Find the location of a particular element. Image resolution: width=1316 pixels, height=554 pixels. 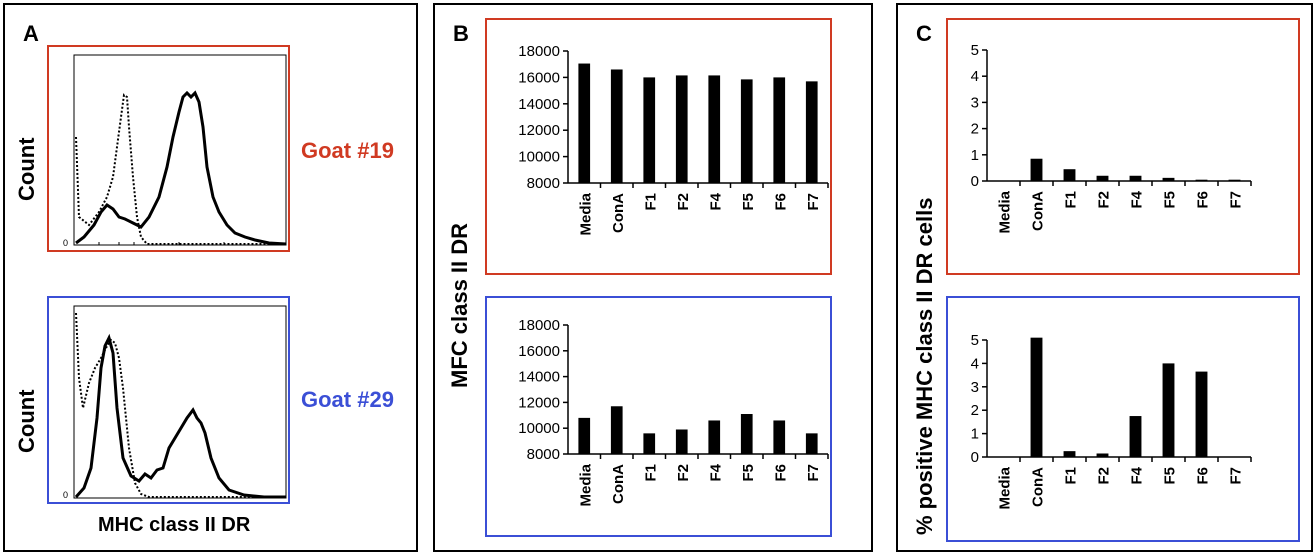

panel-c-goat19-frame is located at coordinates (1123, 146).